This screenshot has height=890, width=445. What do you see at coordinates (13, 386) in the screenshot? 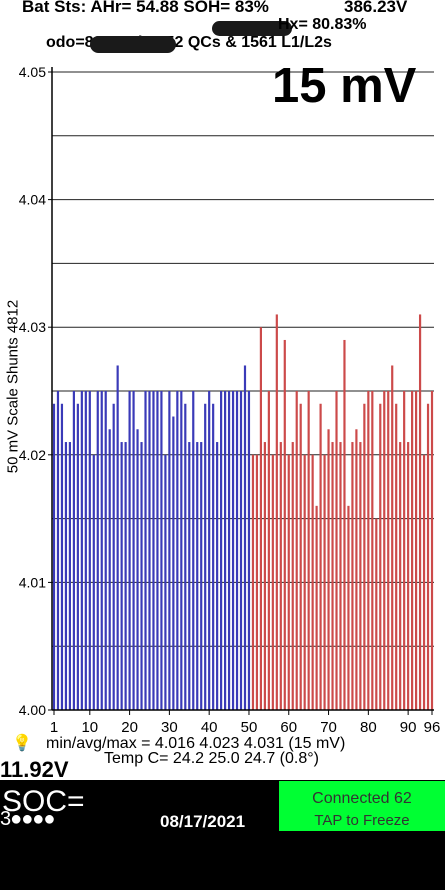
I see `y-axis-label: 50 mV Scale Shunts 4812` at bounding box center [13, 386].